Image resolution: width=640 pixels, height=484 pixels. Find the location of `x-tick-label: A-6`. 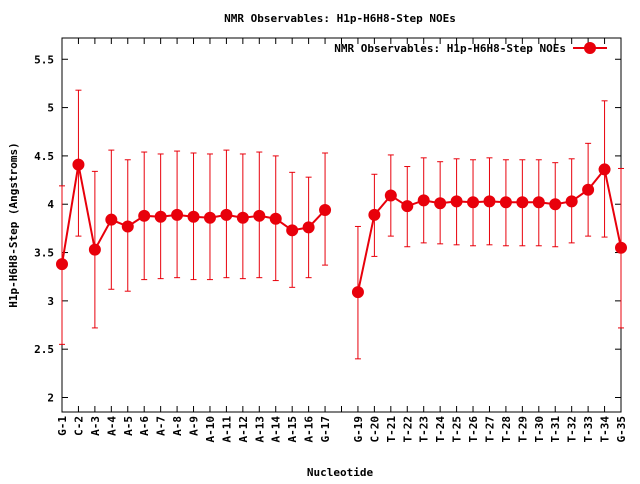

x-tick-label: A-6 is located at coordinates (144, 426).